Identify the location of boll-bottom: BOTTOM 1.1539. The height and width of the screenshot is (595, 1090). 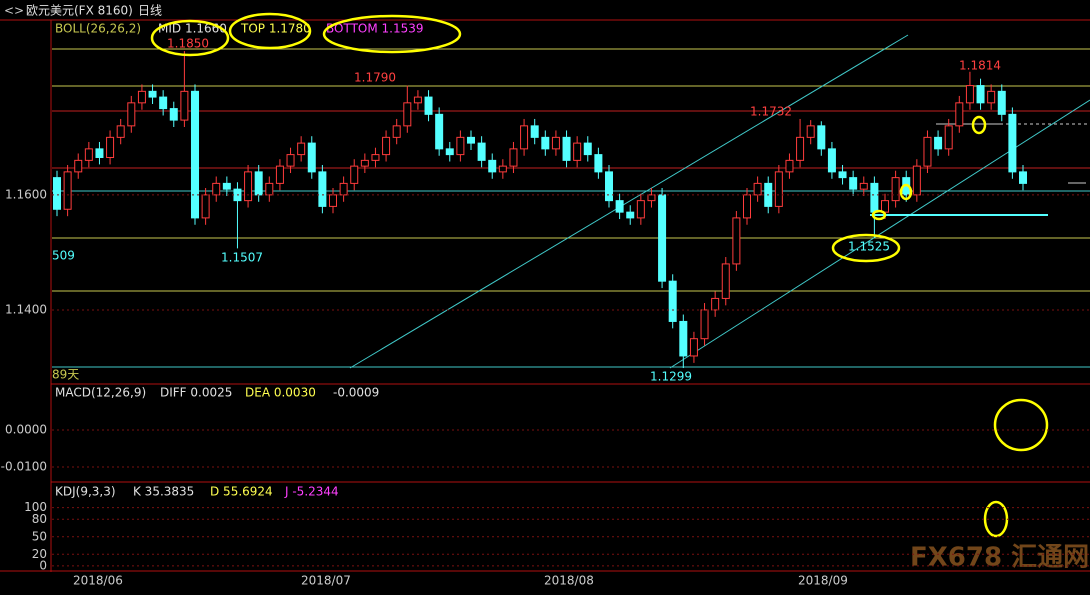
(375, 29).